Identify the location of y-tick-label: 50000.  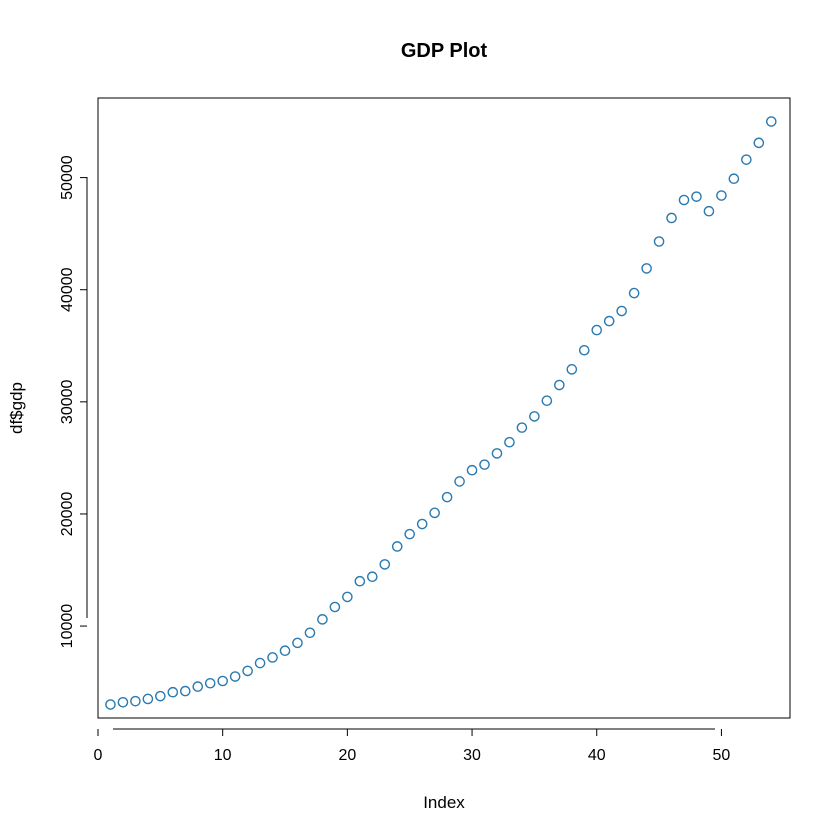
(67, 177).